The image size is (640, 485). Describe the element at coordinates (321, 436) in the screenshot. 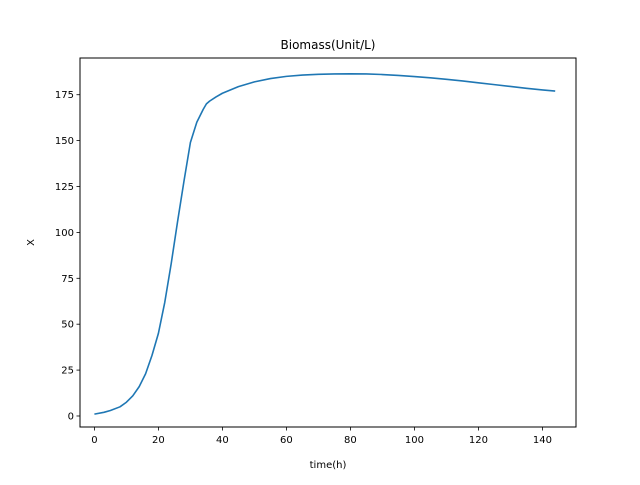

I see `x-axis-ticks: 0 20 40 60 80 100 120 140` at that location.